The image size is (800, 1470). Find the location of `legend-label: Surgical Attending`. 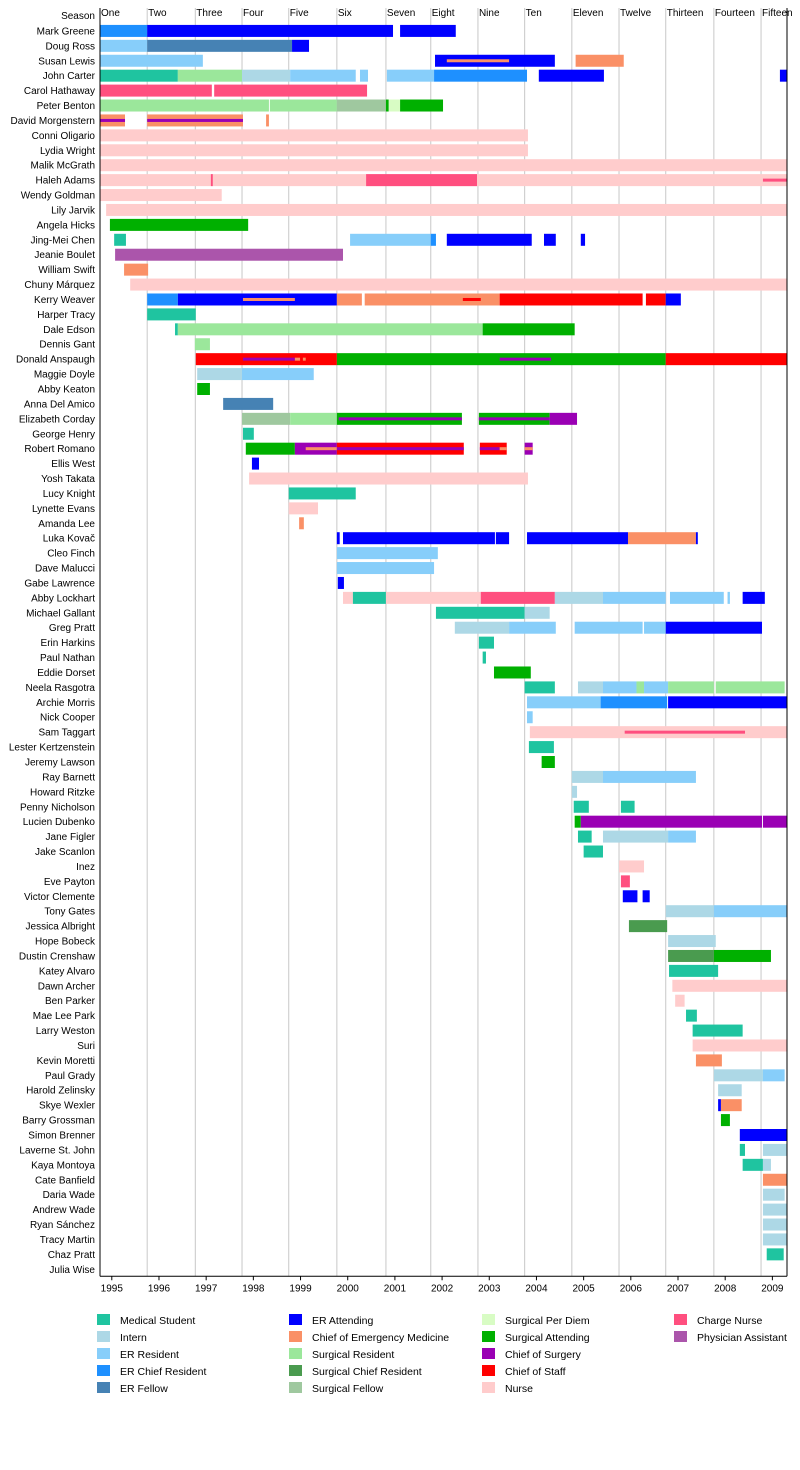

legend-label: Surgical Attending is located at coordinates (547, 1338).